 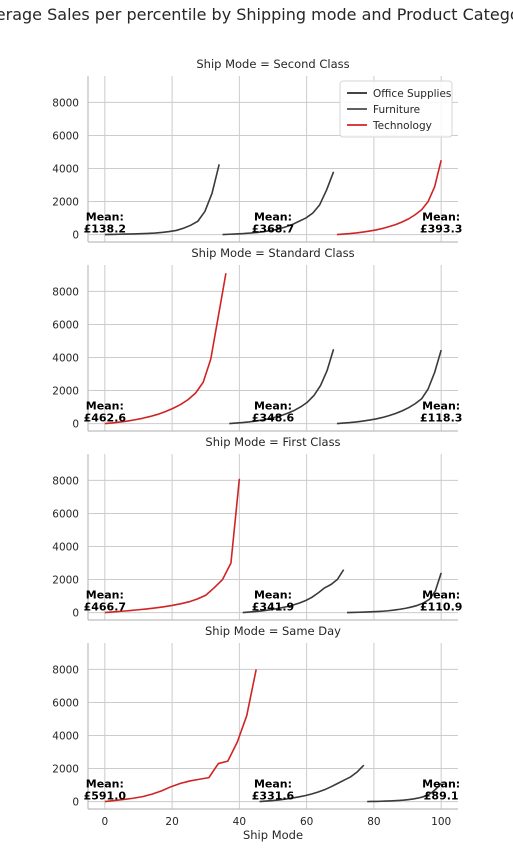 I want to click on x-tick-label: 80, so click(x=373, y=822).